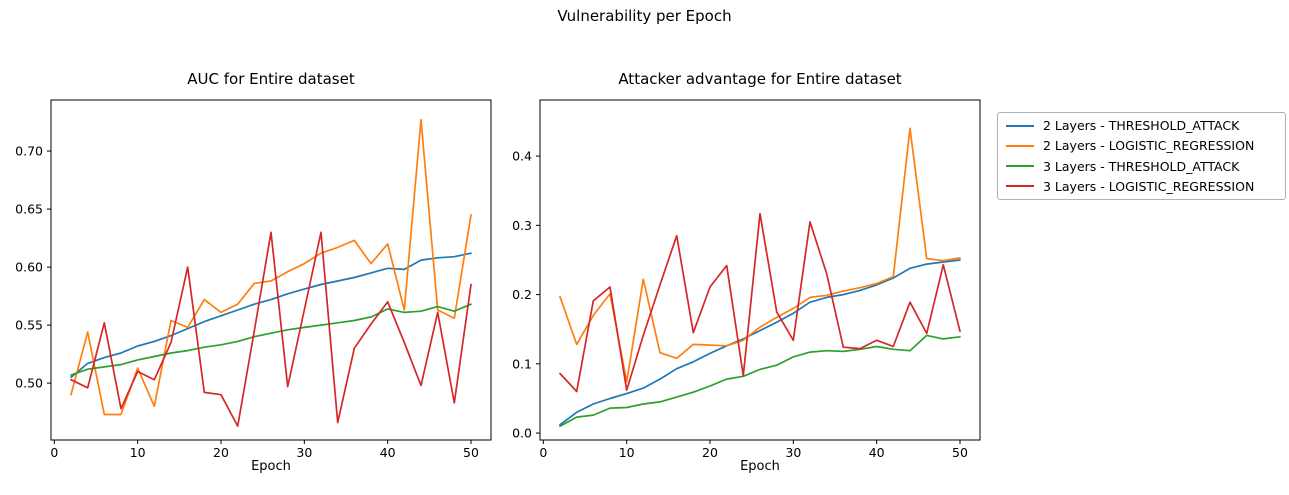  I want to click on y-tick-label: 0.70, so click(29, 151).